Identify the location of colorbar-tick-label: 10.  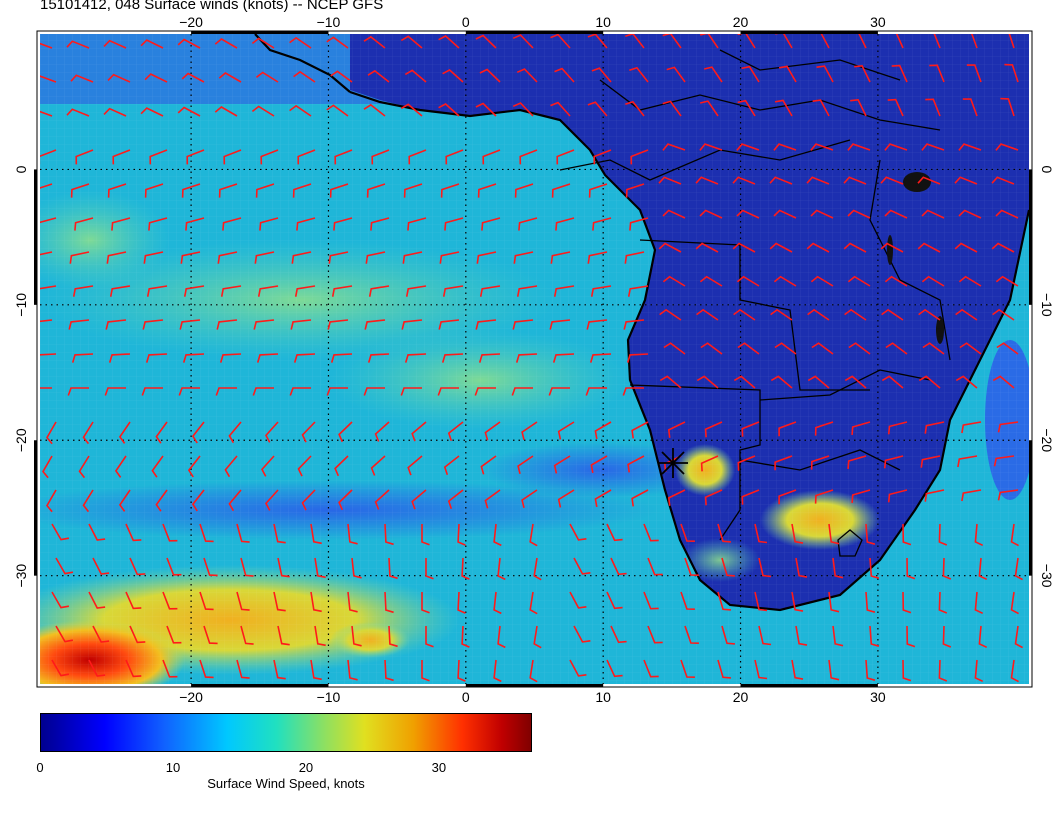
(173, 767).